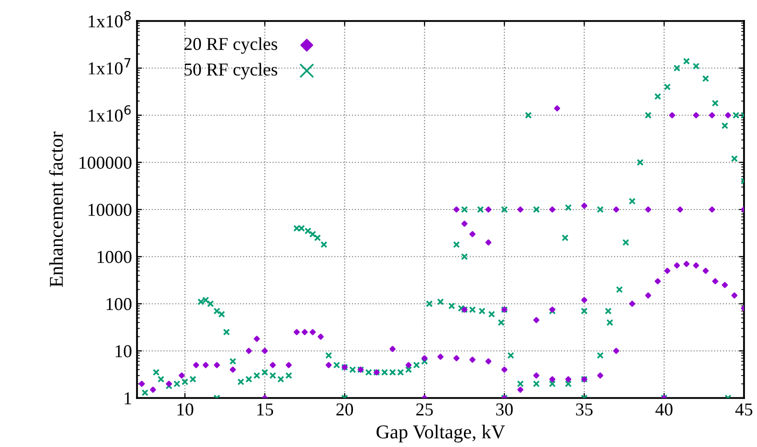  Describe the element at coordinates (743, 410) in the screenshot. I see `x-tick-label: 45` at that location.